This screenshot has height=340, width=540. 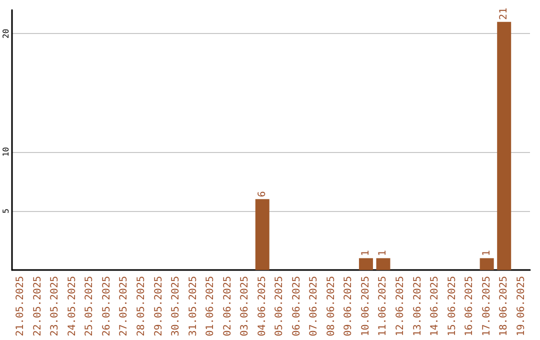 I want to click on x-tick-label: 18.06.2025, so click(x=504, y=306).